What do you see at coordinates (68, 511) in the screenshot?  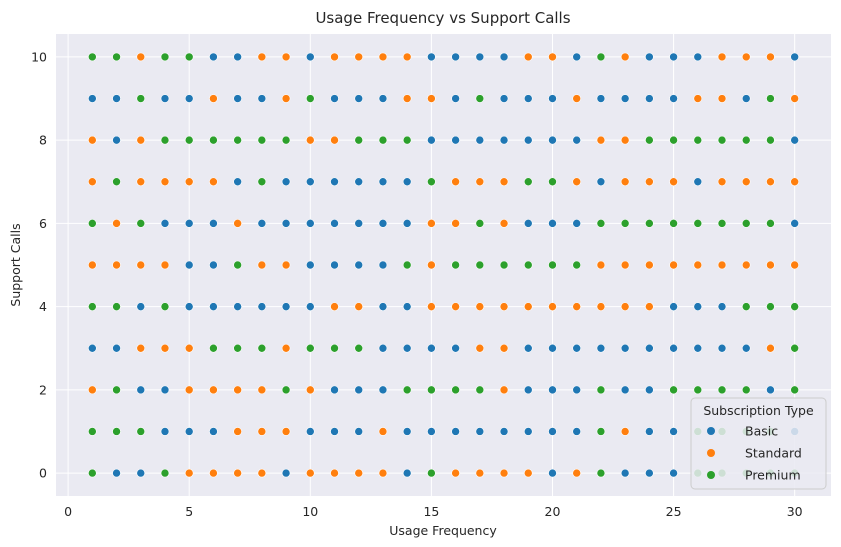 I see `x-tick-label: 0` at bounding box center [68, 511].